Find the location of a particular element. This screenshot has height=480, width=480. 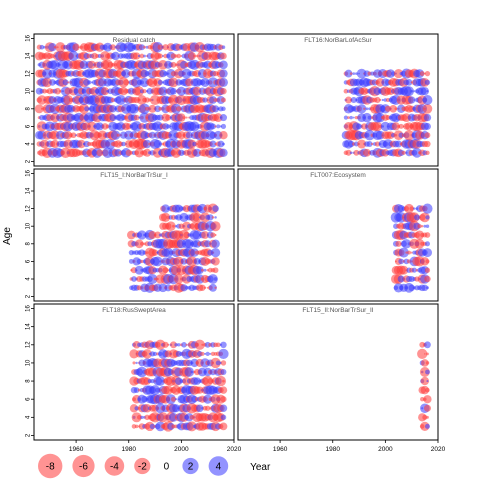

x-tick-label: 2020 is located at coordinates (234, 449).